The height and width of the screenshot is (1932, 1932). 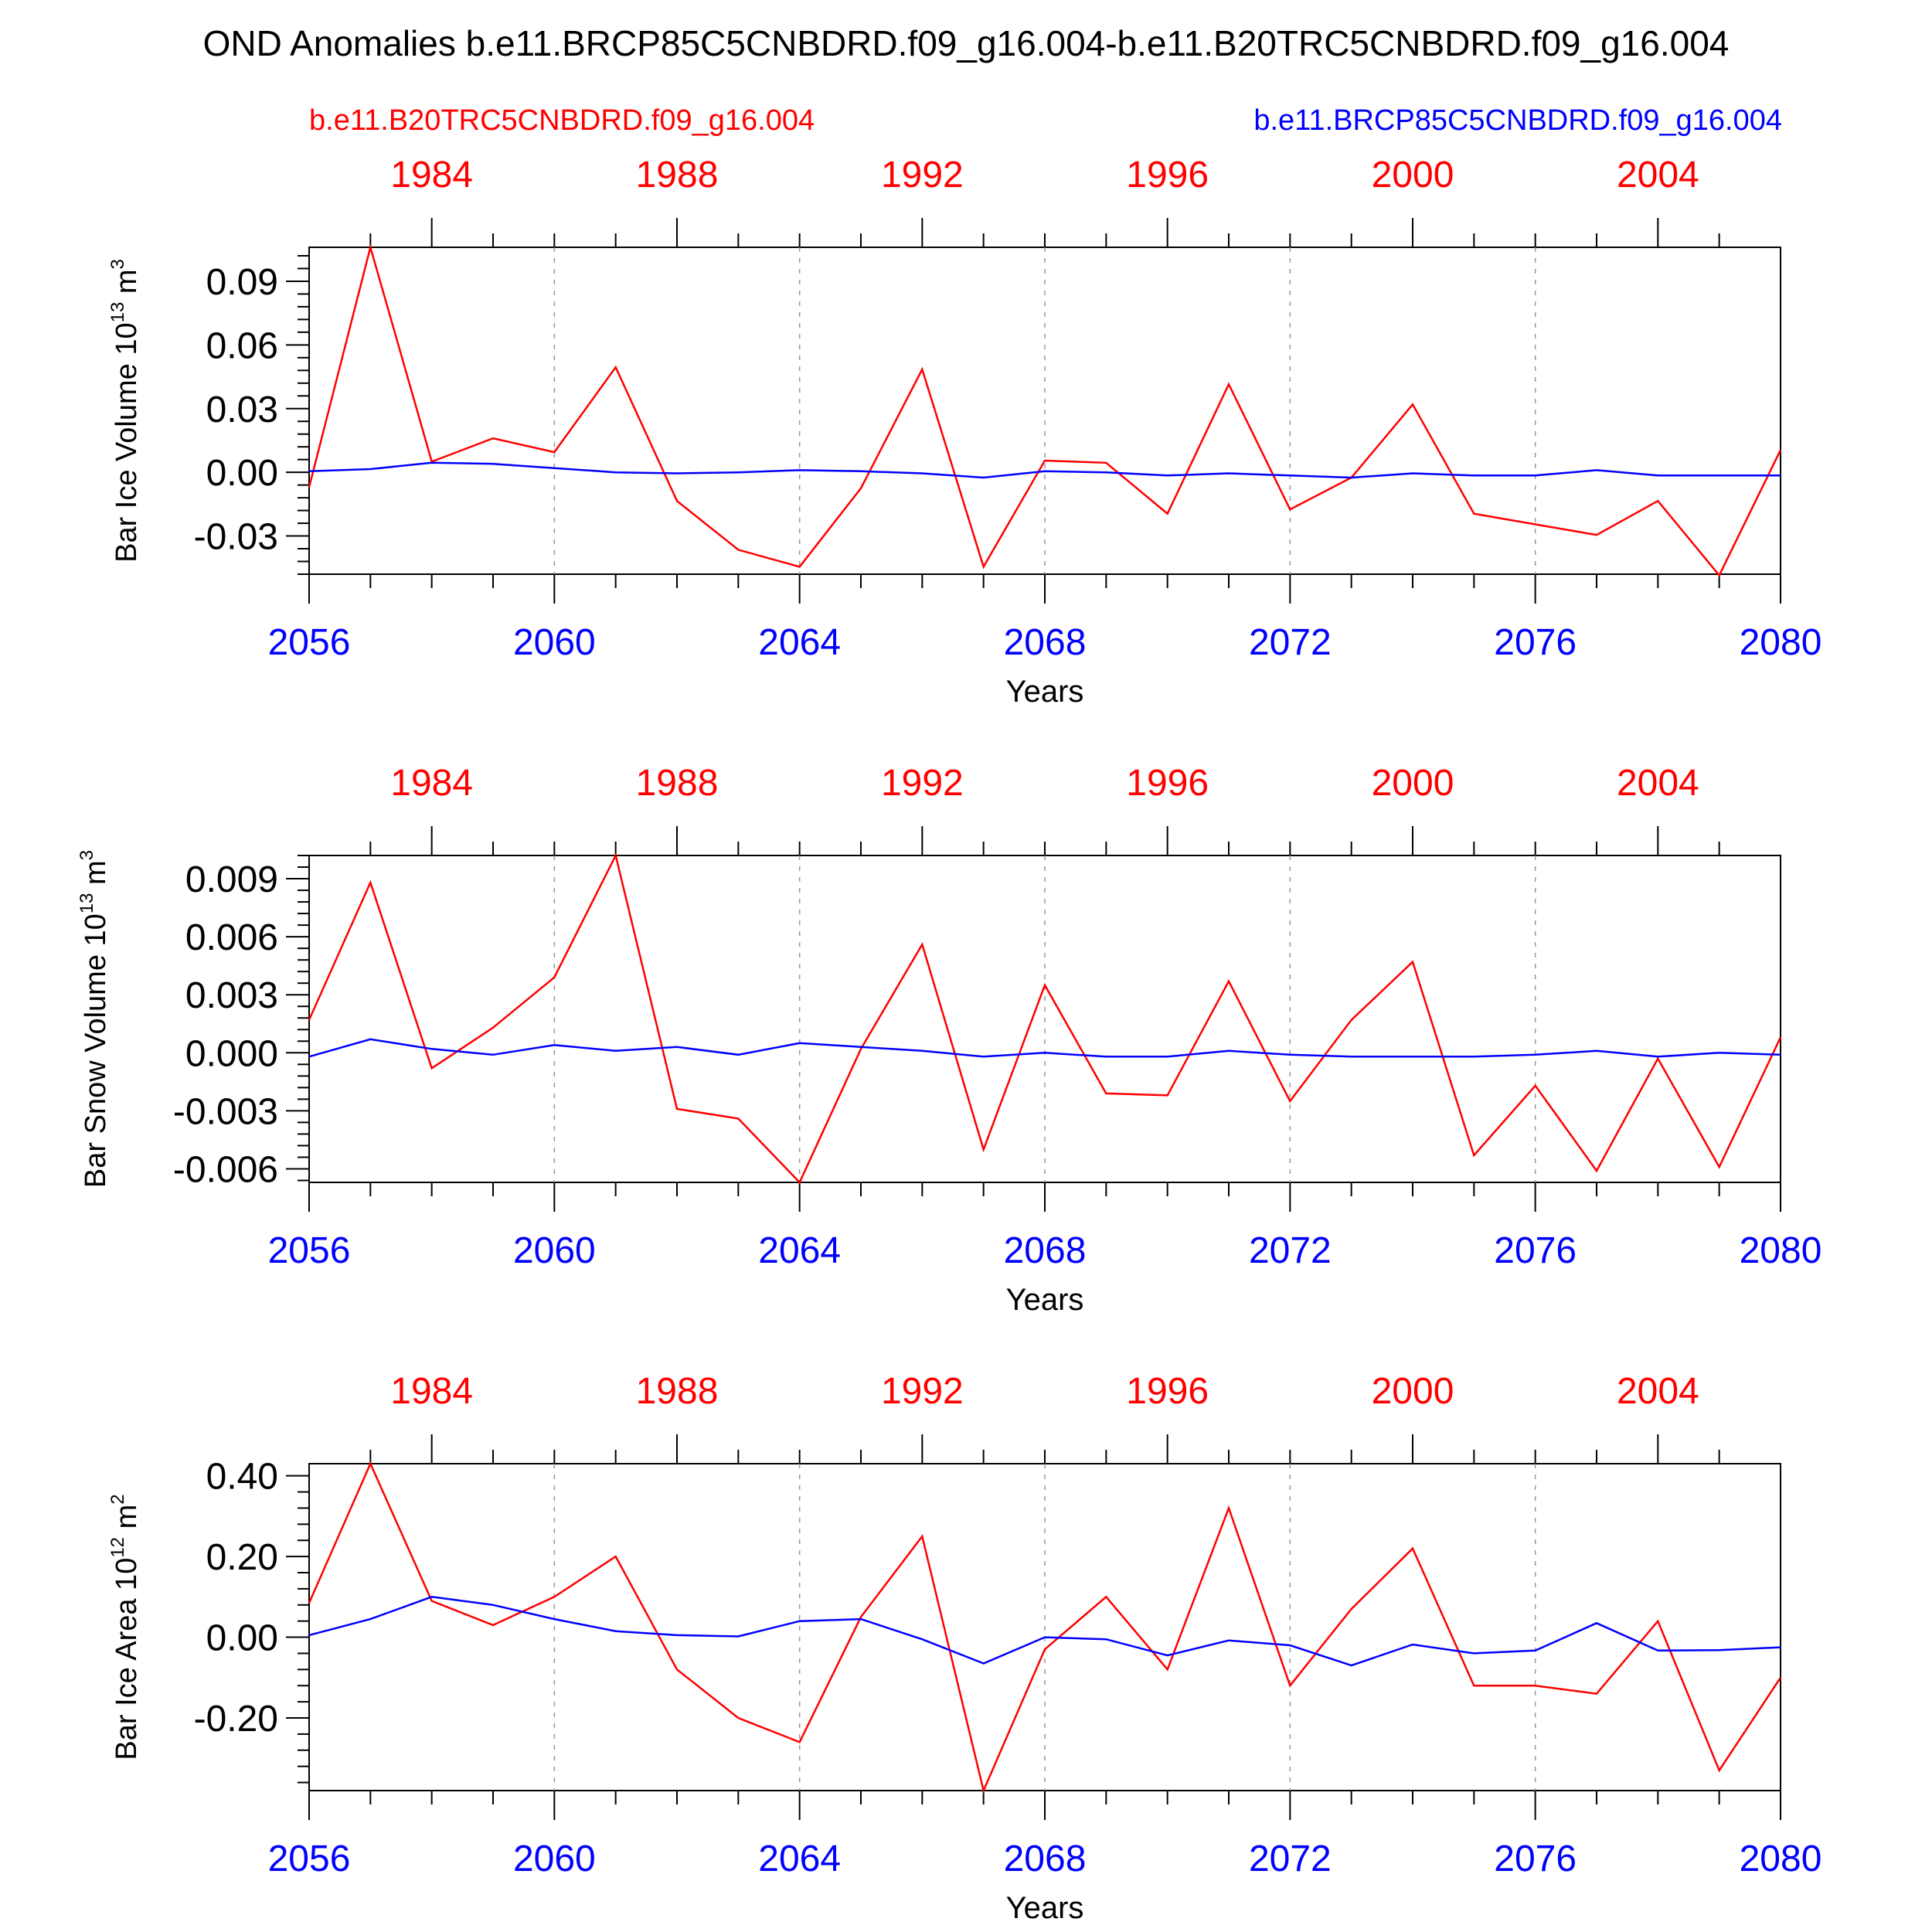 I want to click on y-axis-label: Bar Ice Area 1012 m2, so click(x=125, y=1627).